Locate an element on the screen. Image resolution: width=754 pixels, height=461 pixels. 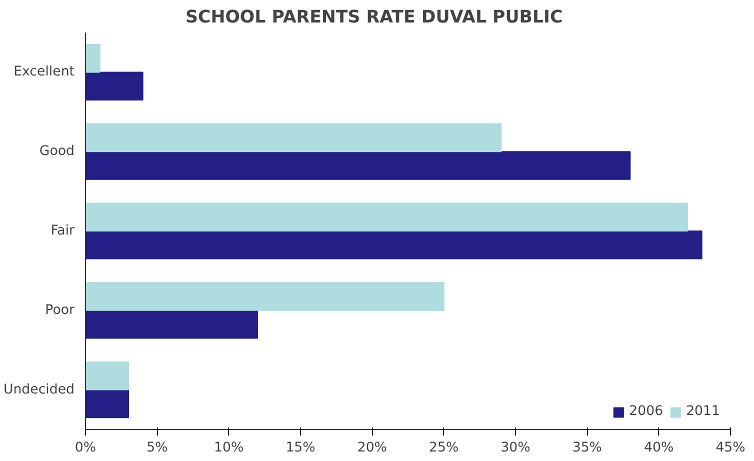
x-tick-label: 35% is located at coordinates (587, 448).